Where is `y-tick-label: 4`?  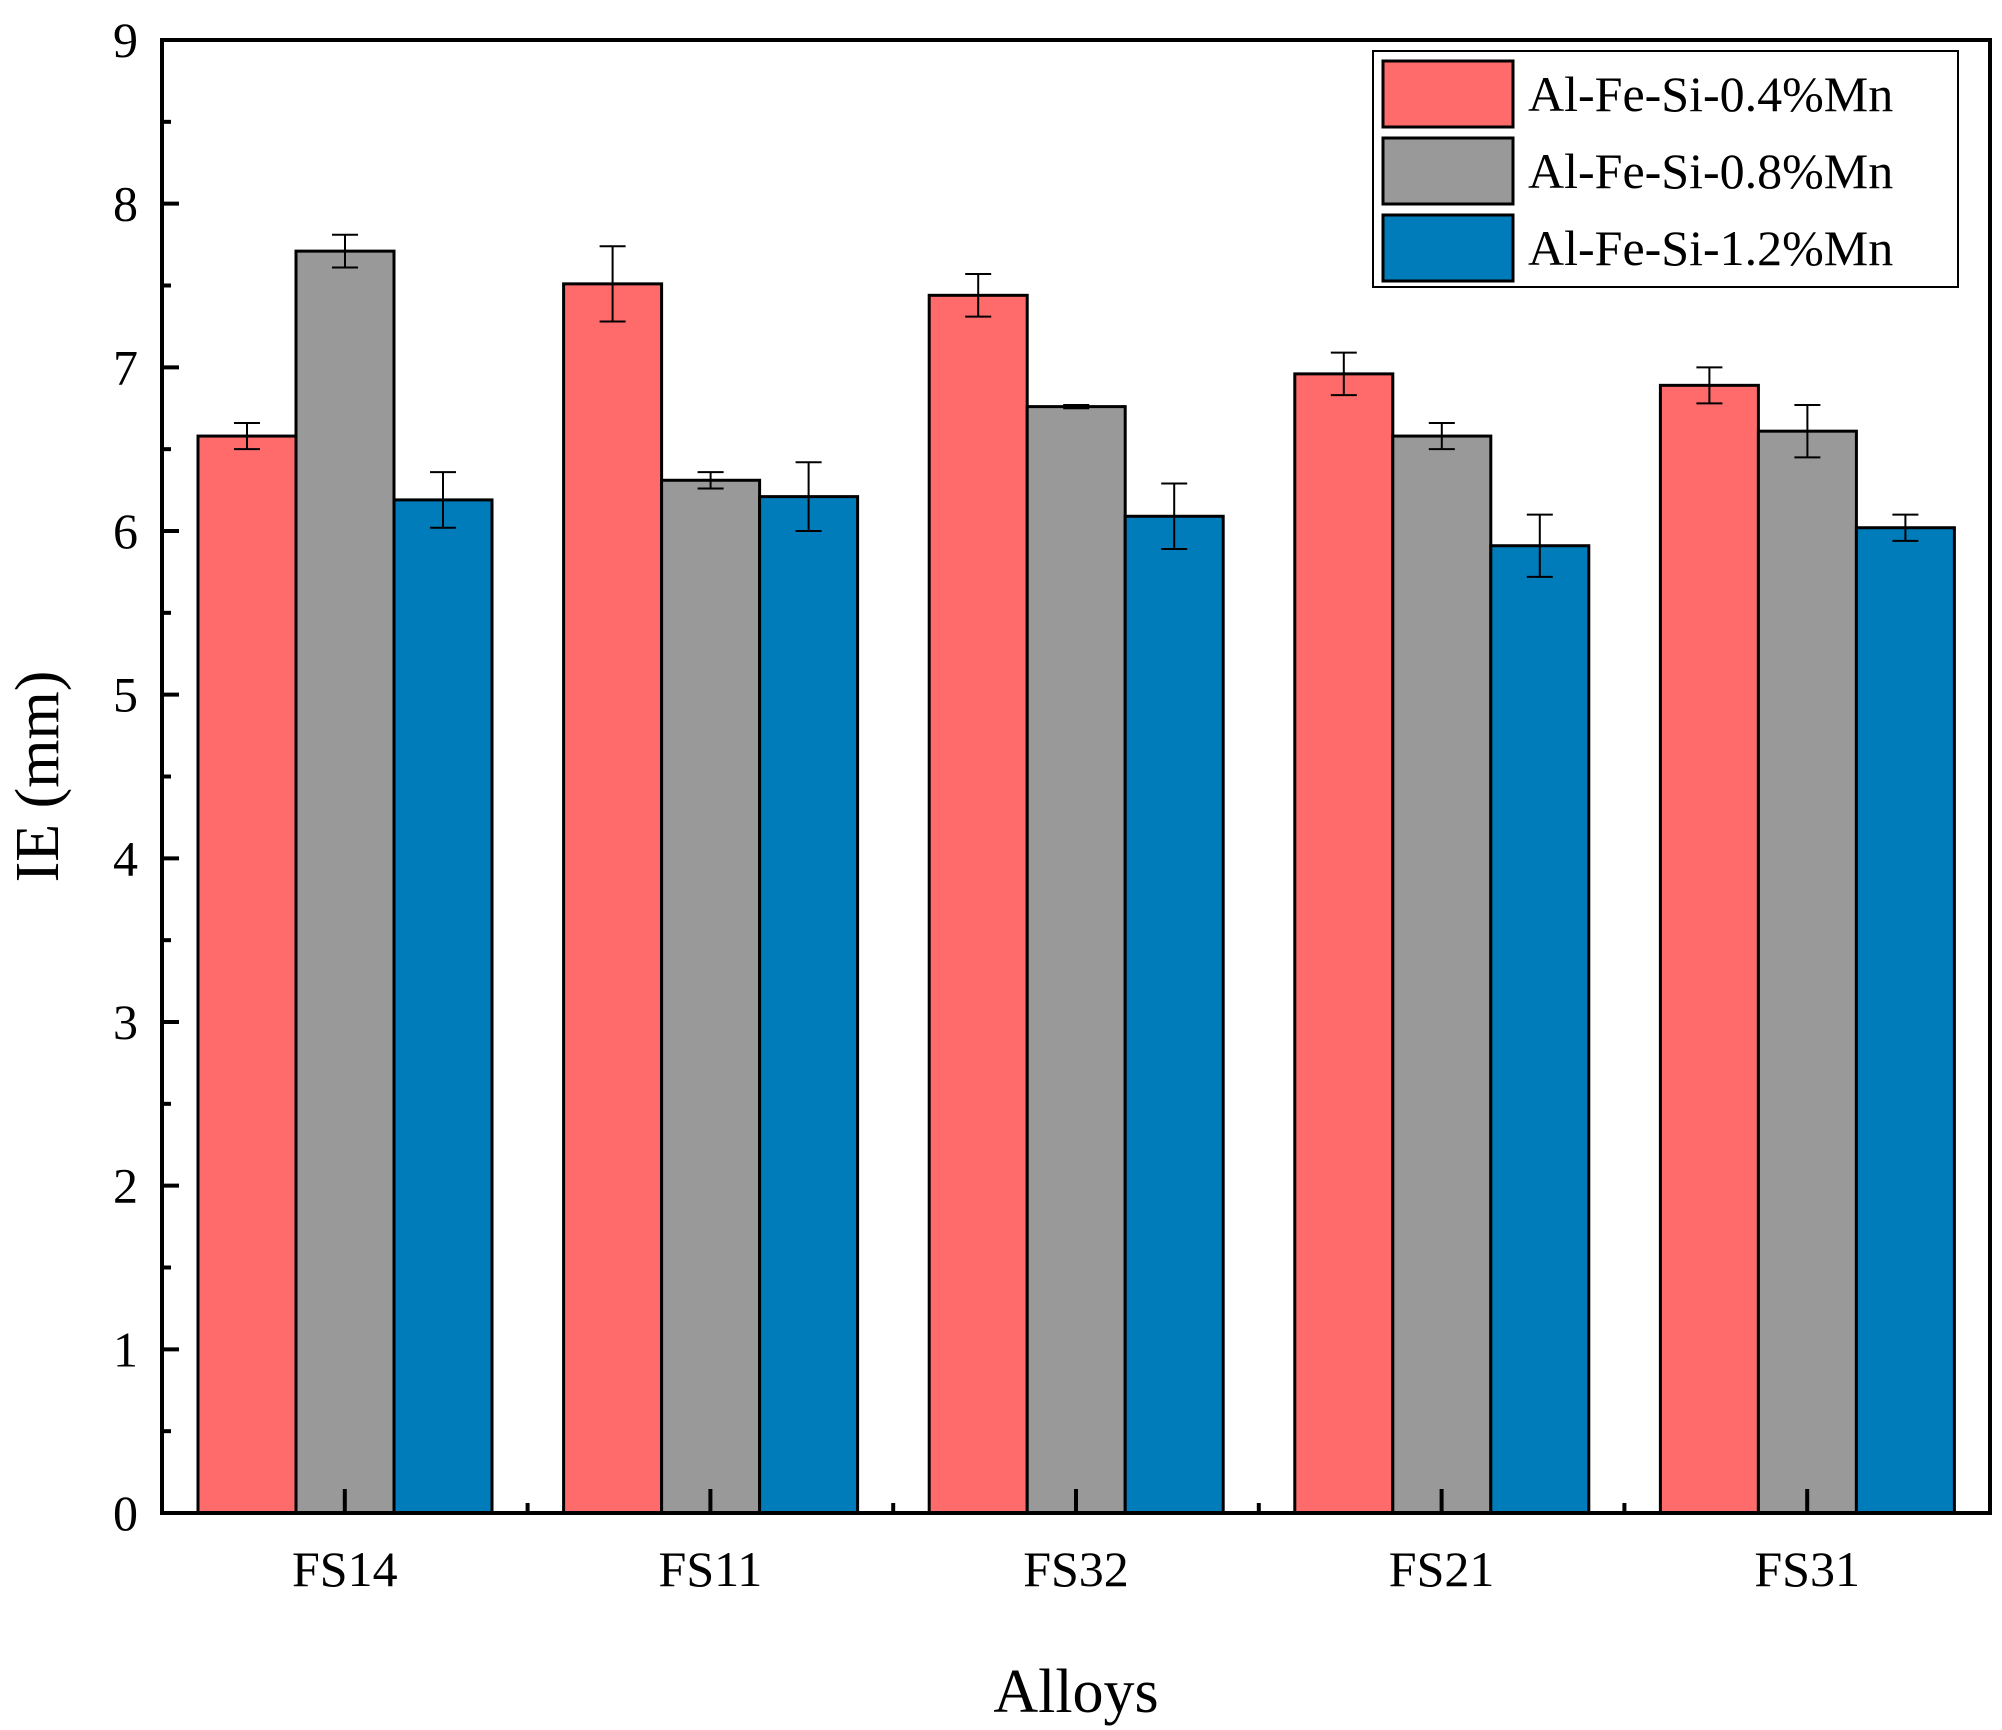
y-tick-label: 4 is located at coordinates (125, 858).